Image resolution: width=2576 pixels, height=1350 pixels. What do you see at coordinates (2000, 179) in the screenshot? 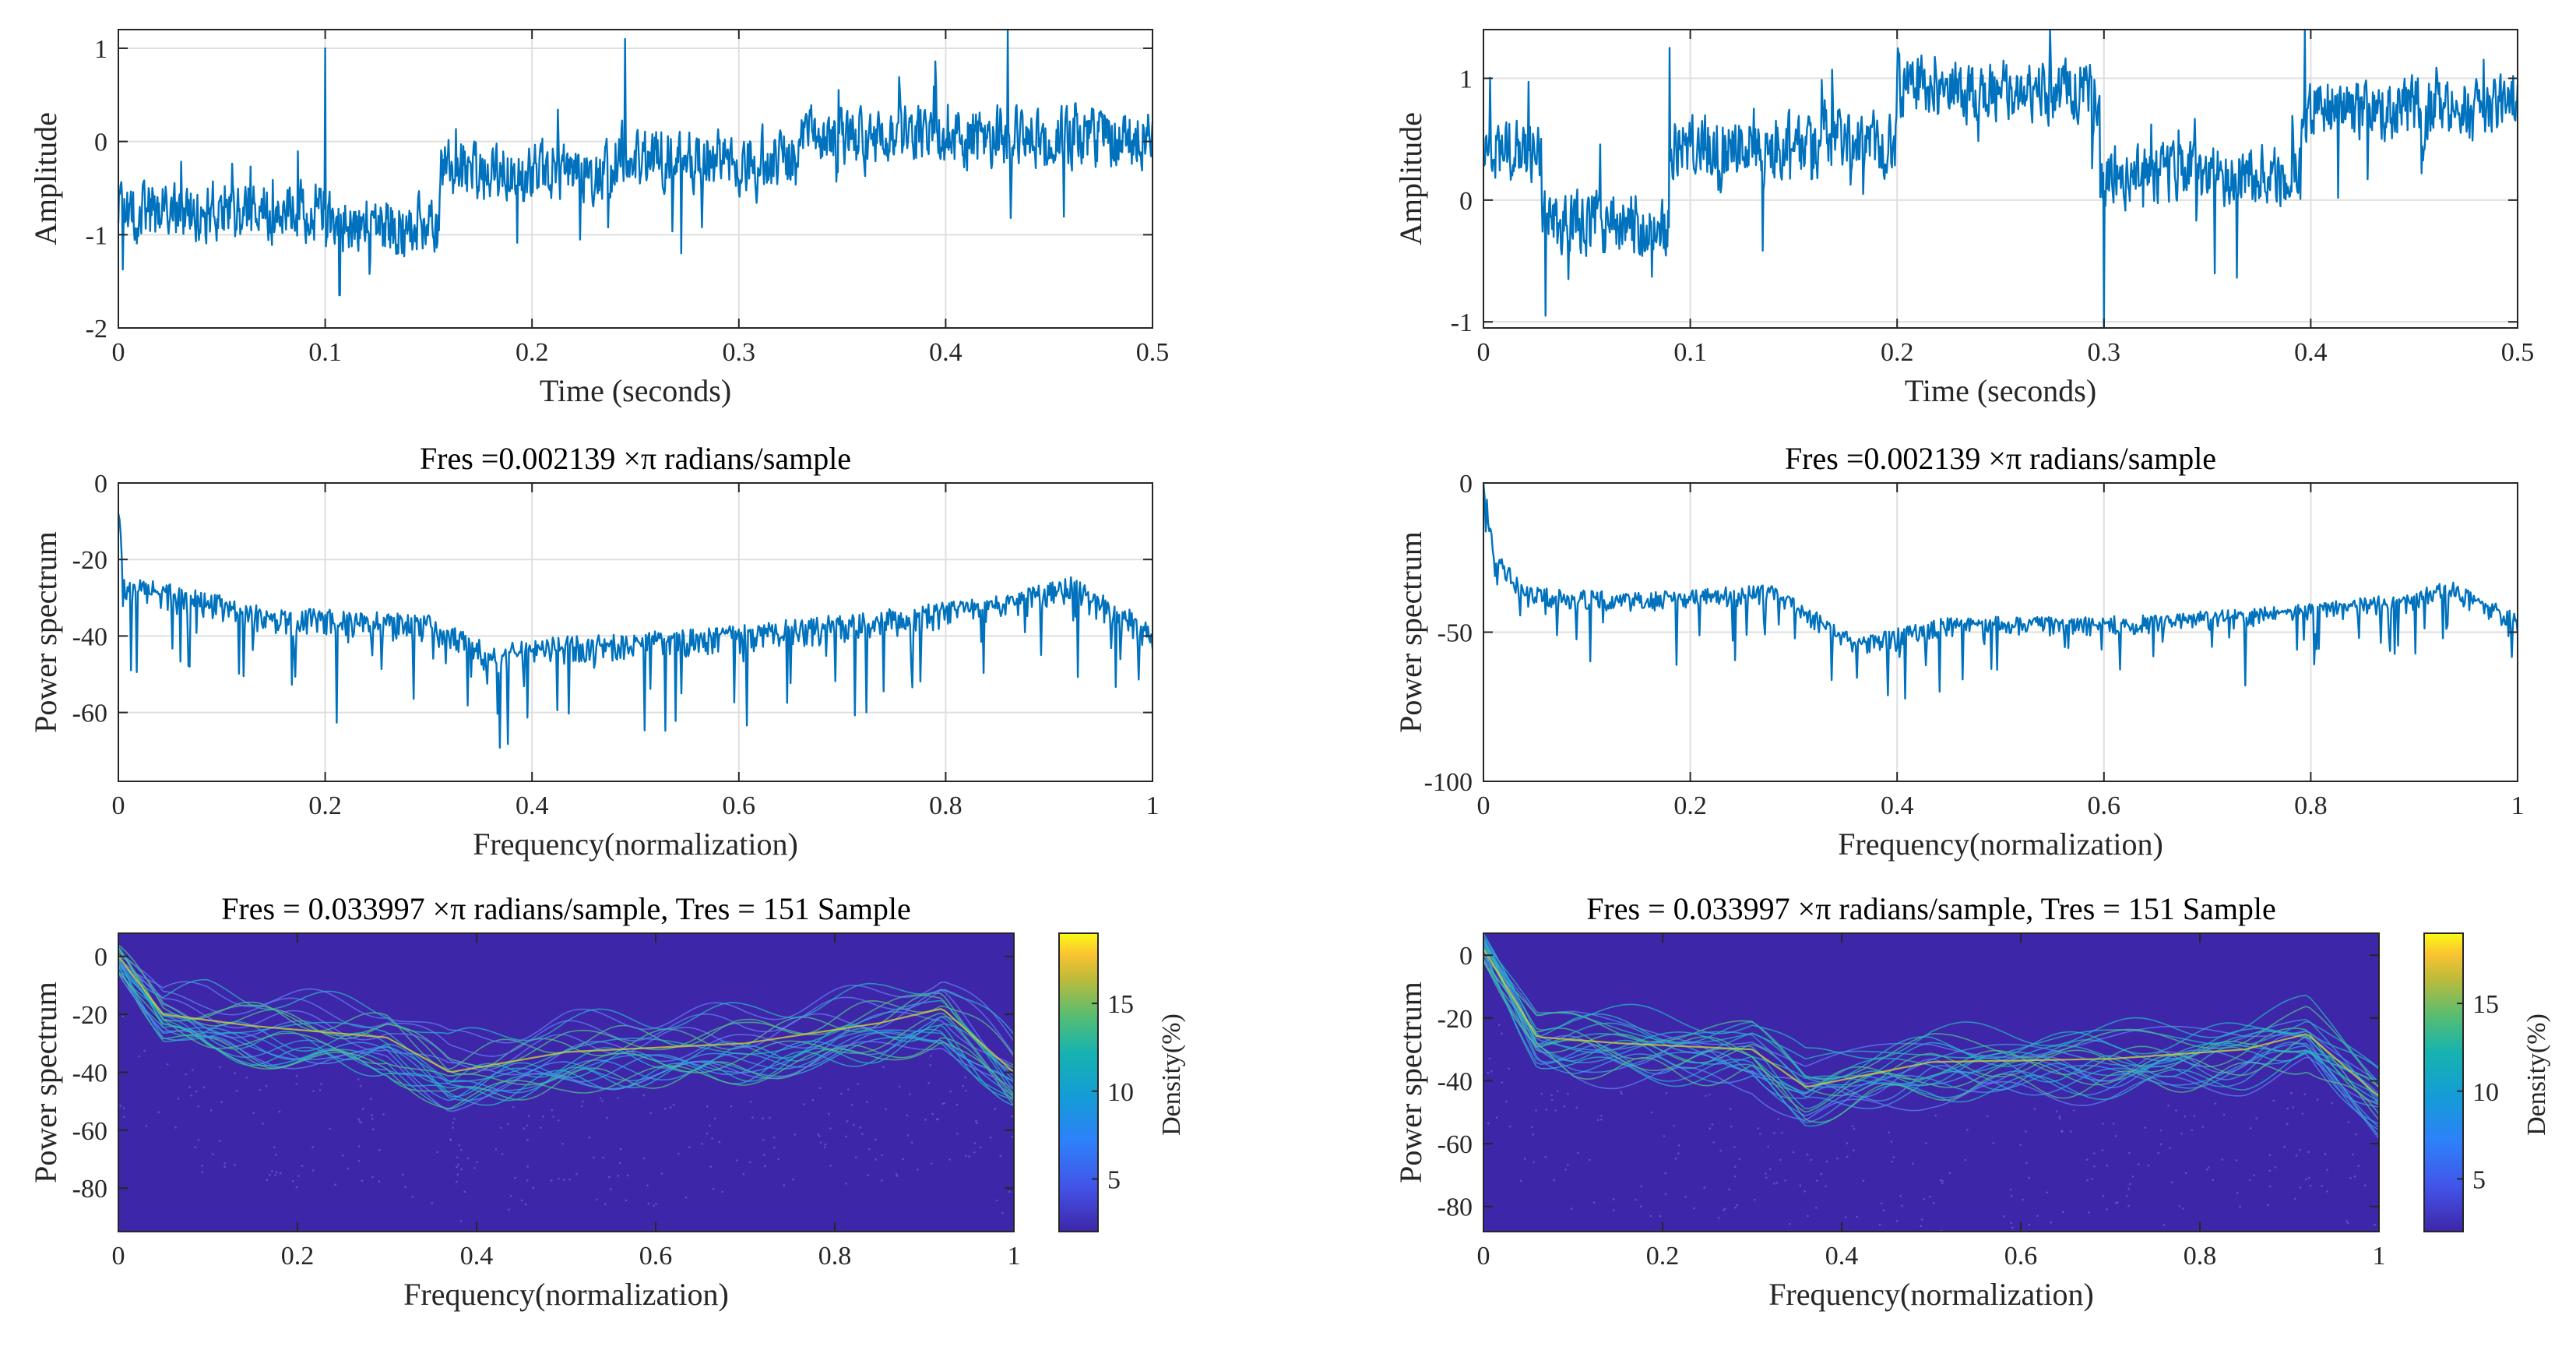
I see `series-line` at bounding box center [2000, 179].